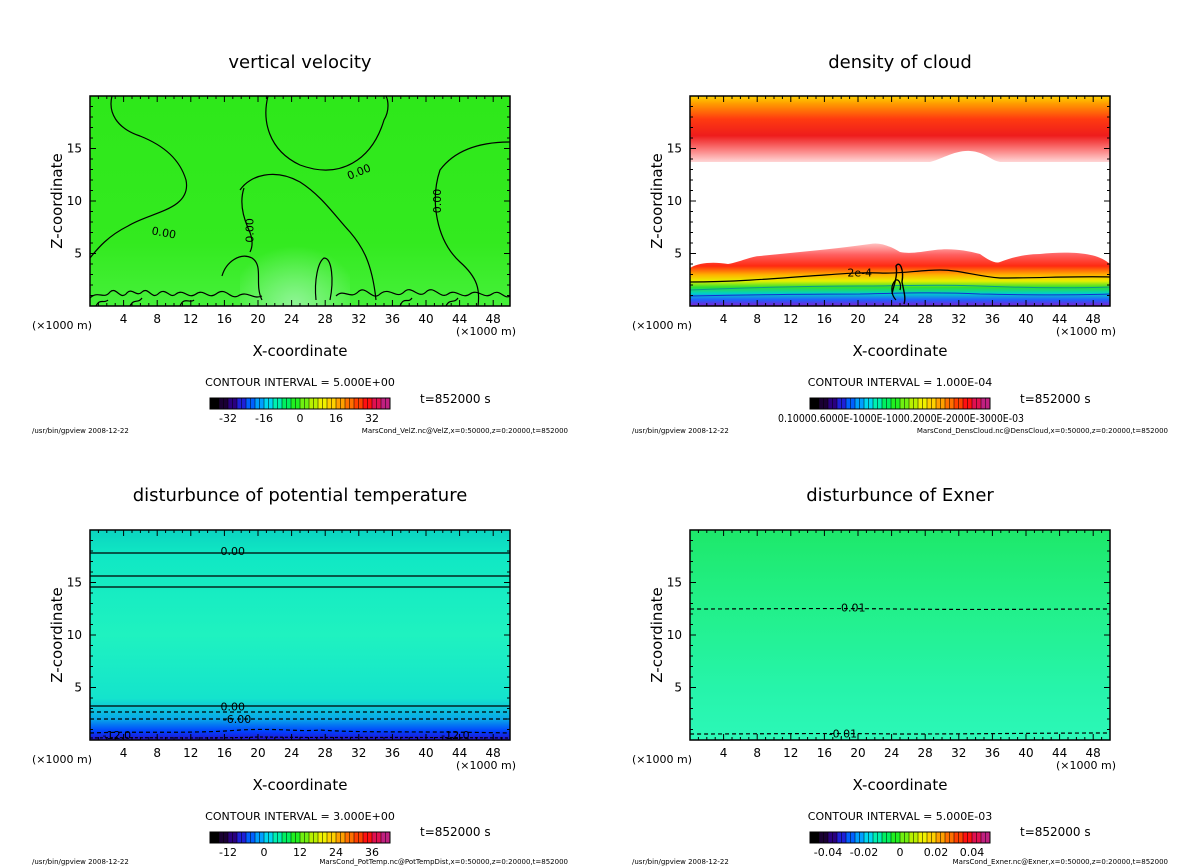  What do you see at coordinates (228, 852) in the screenshot?
I see `colorbar-tick-label: -12` at bounding box center [228, 852].